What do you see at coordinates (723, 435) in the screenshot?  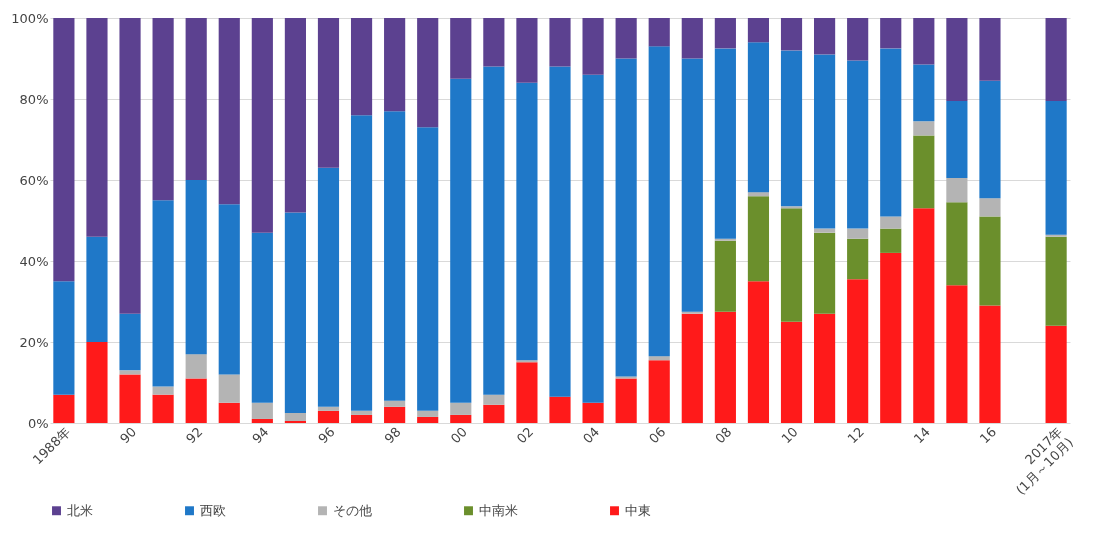 I see `x-tick-label: 08` at bounding box center [723, 435].